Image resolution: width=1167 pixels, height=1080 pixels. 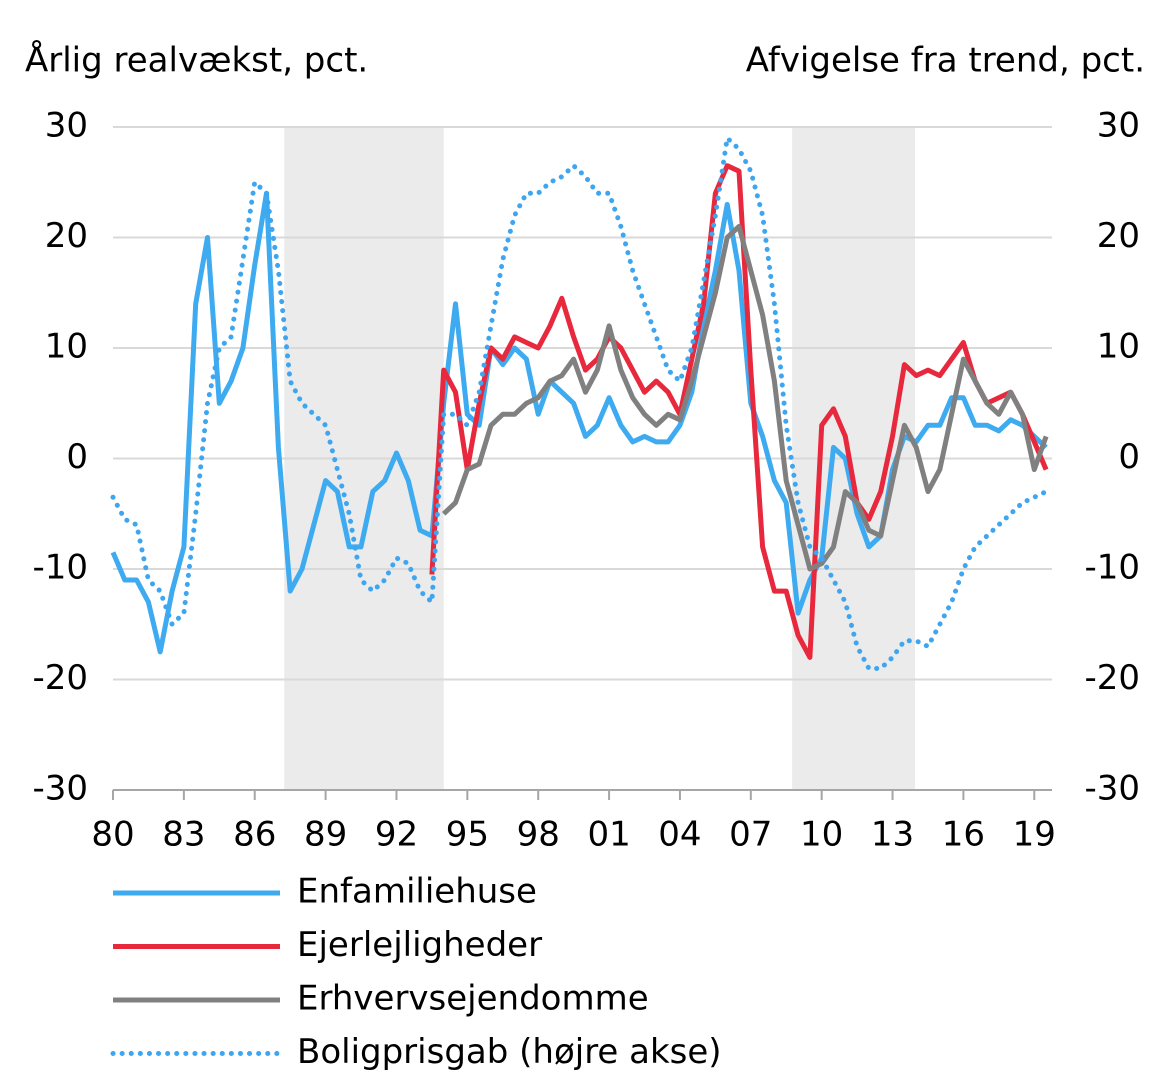 What do you see at coordinates (750, 835) in the screenshot?
I see `x-tick-label: 07` at bounding box center [750, 835].